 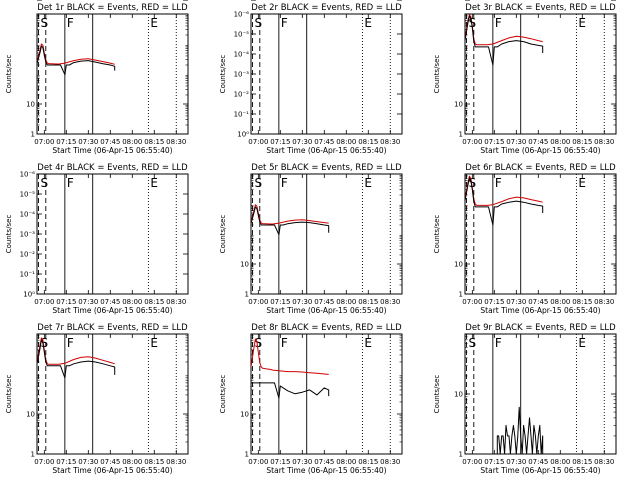 What do you see at coordinates (242, 15) in the screenshot?
I see `y-tick-label: 10⁻⁶` at bounding box center [242, 15].